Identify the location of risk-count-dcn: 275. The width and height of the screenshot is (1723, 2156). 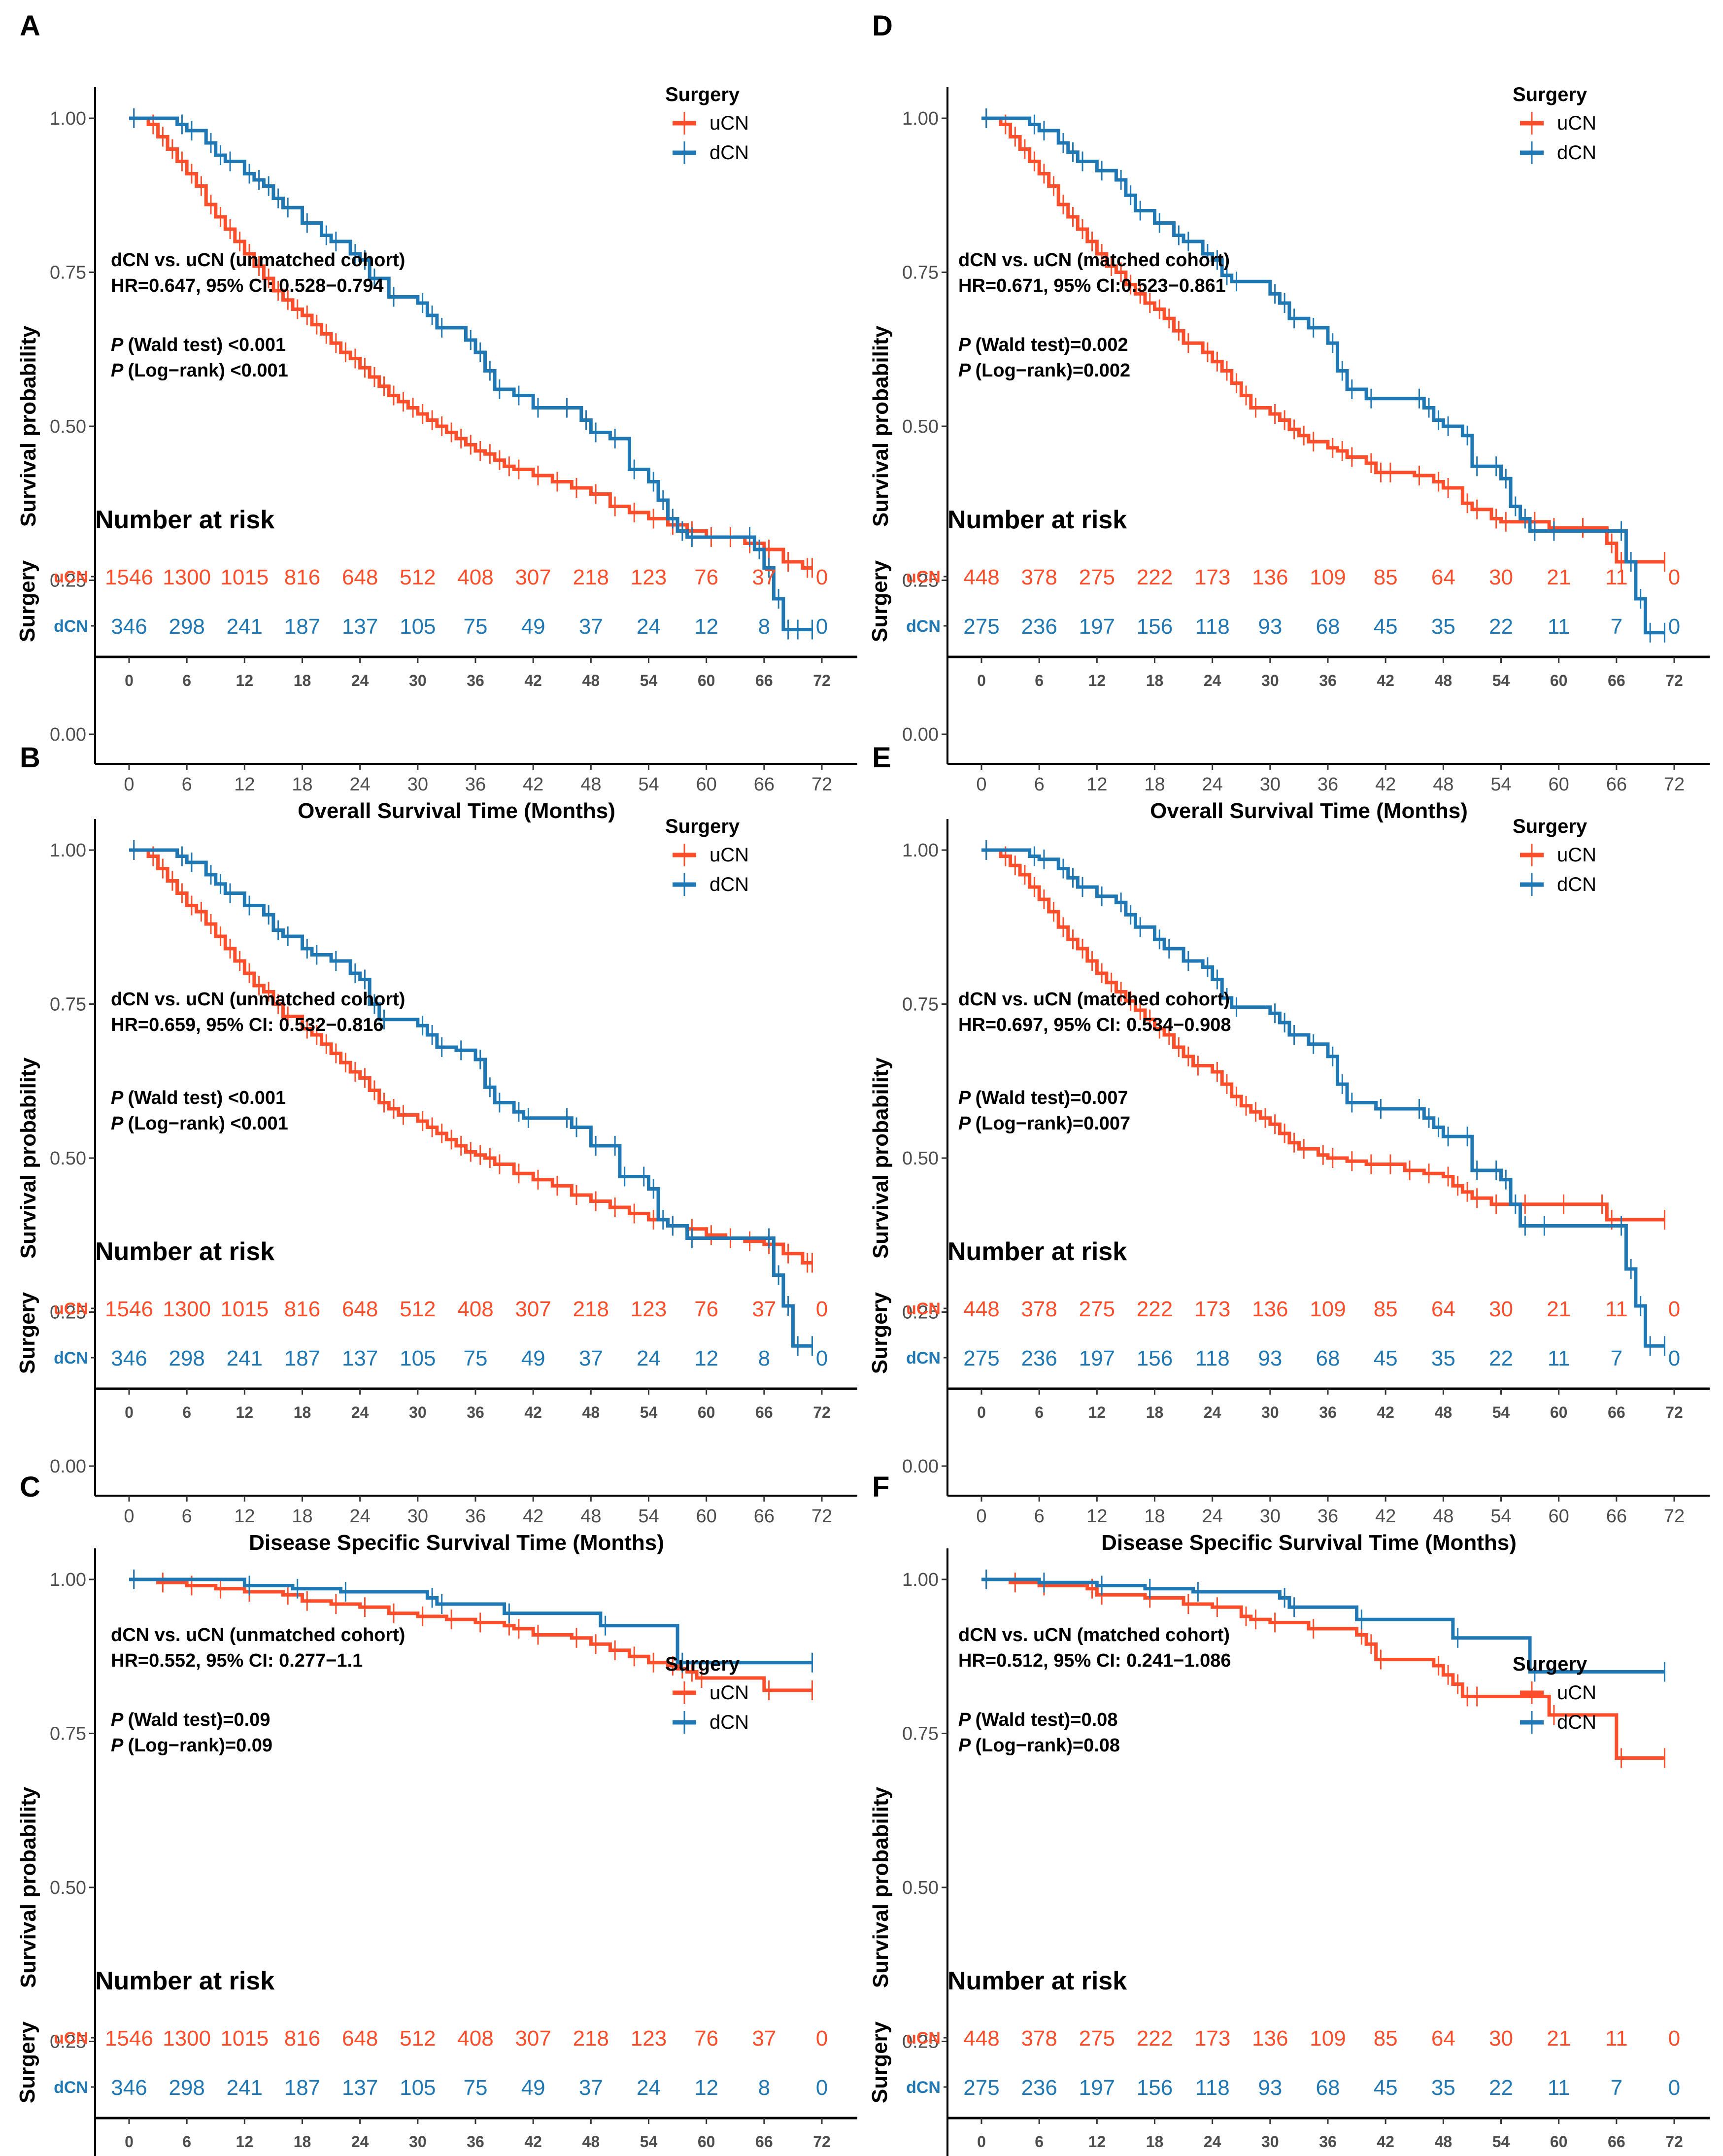
(981, 2088).